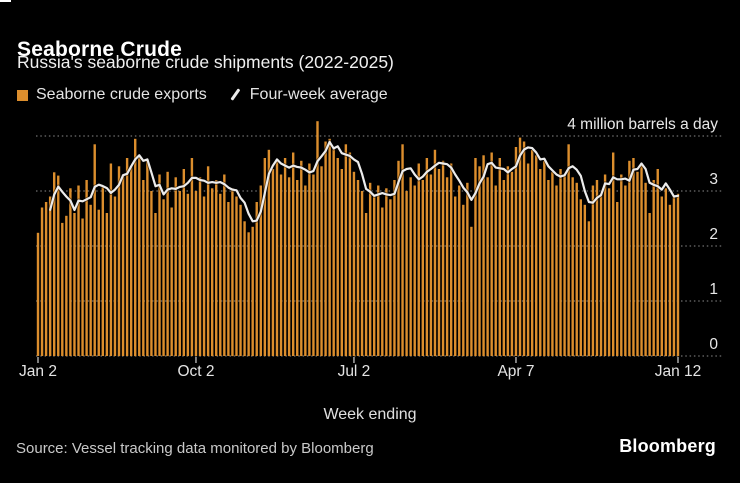 The image size is (740, 483). Describe the element at coordinates (370, 414) in the screenshot. I see `x-axis-title: Week ending` at that location.